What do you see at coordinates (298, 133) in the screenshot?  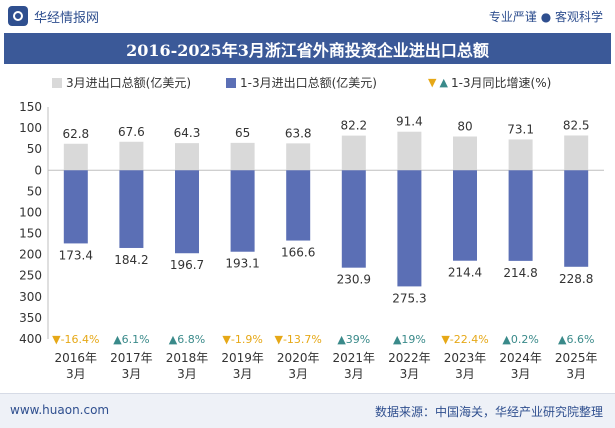 I see `bar-label-march: 63.8` at bounding box center [298, 133].